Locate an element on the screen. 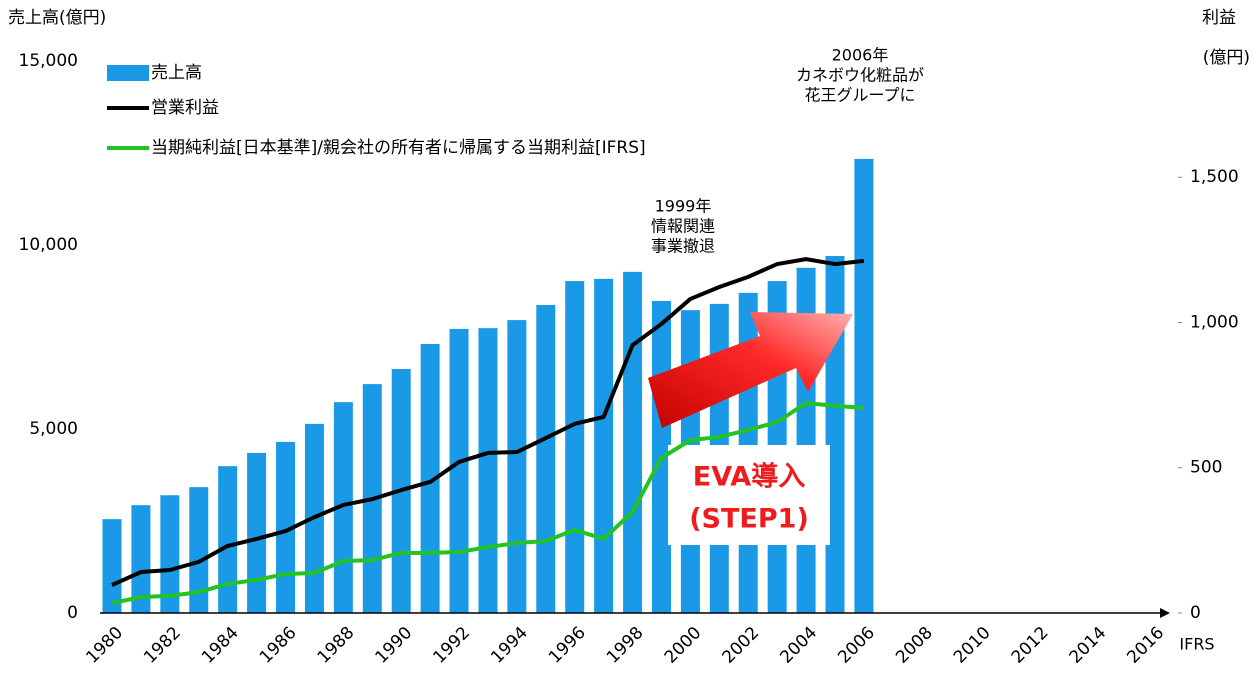 This screenshot has height=678, width=1260. annotation: IFRS is located at coordinates (1196, 644).